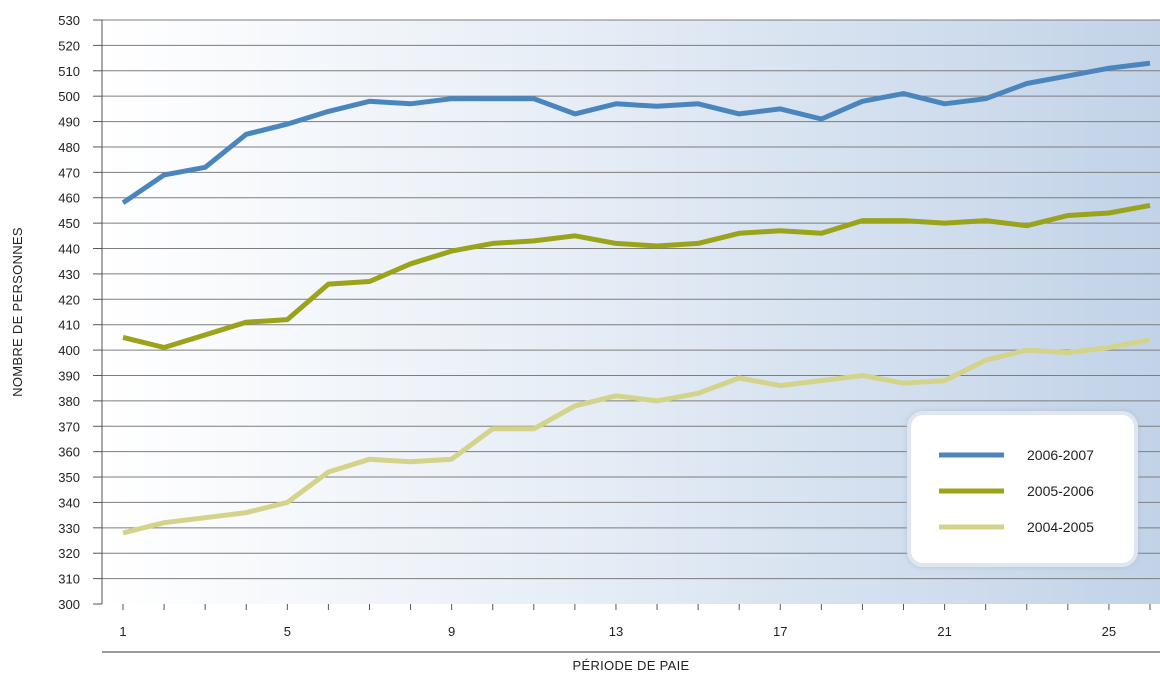 The width and height of the screenshot is (1160, 678). I want to click on x-tick-label: 1, so click(122, 631).